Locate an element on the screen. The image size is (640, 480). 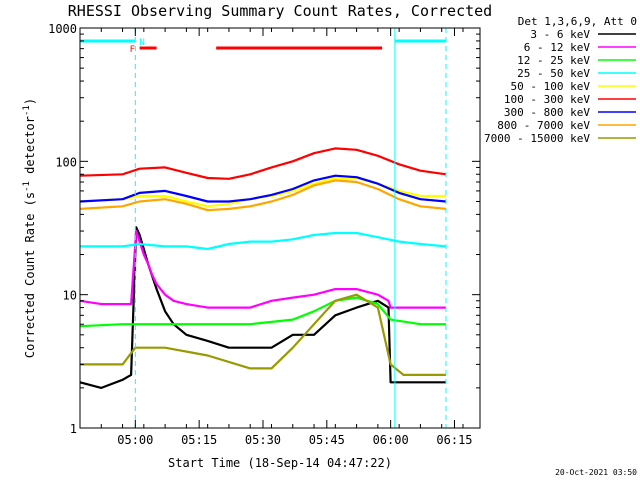
y-axis-label: Corrected Count Rate (s-1 detector-1) is located at coordinates (29, 228).